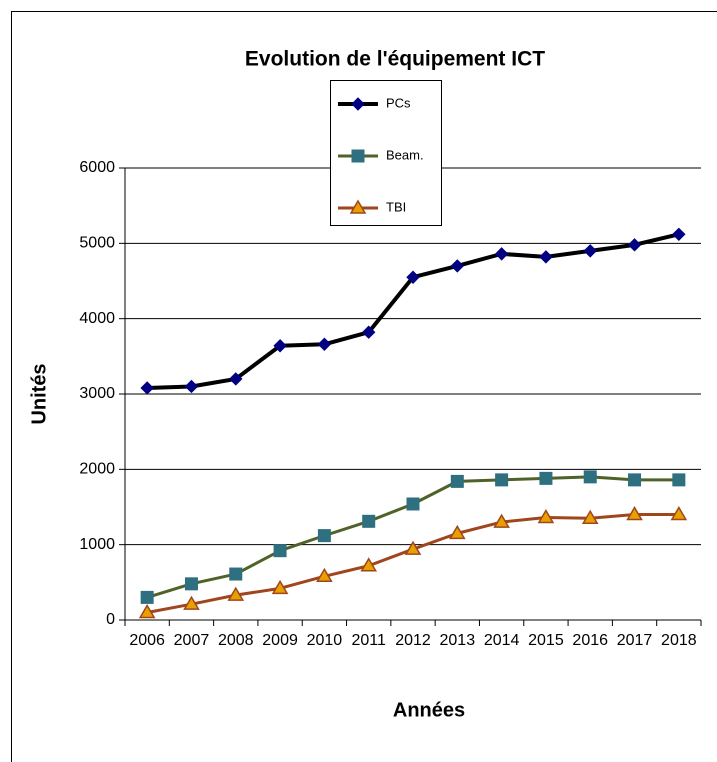  Describe the element at coordinates (502, 640) in the screenshot. I see `x-tick-label: 2014` at that location.